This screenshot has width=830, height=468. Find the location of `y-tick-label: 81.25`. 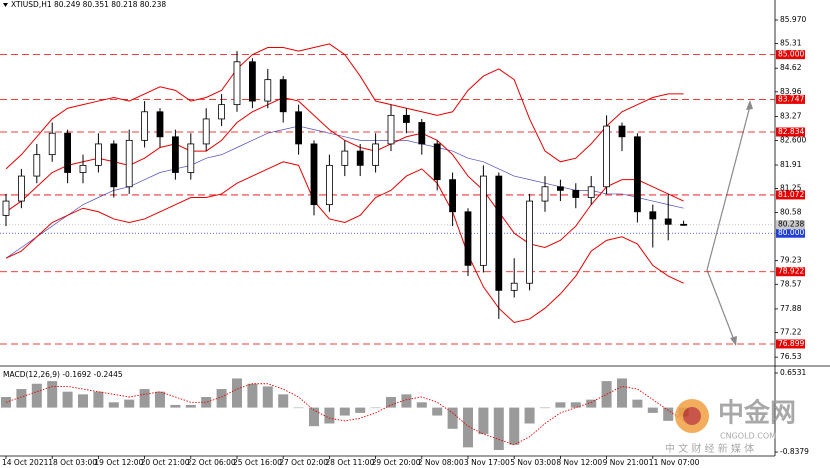

y-tick-label: 81.25 is located at coordinates (791, 188).